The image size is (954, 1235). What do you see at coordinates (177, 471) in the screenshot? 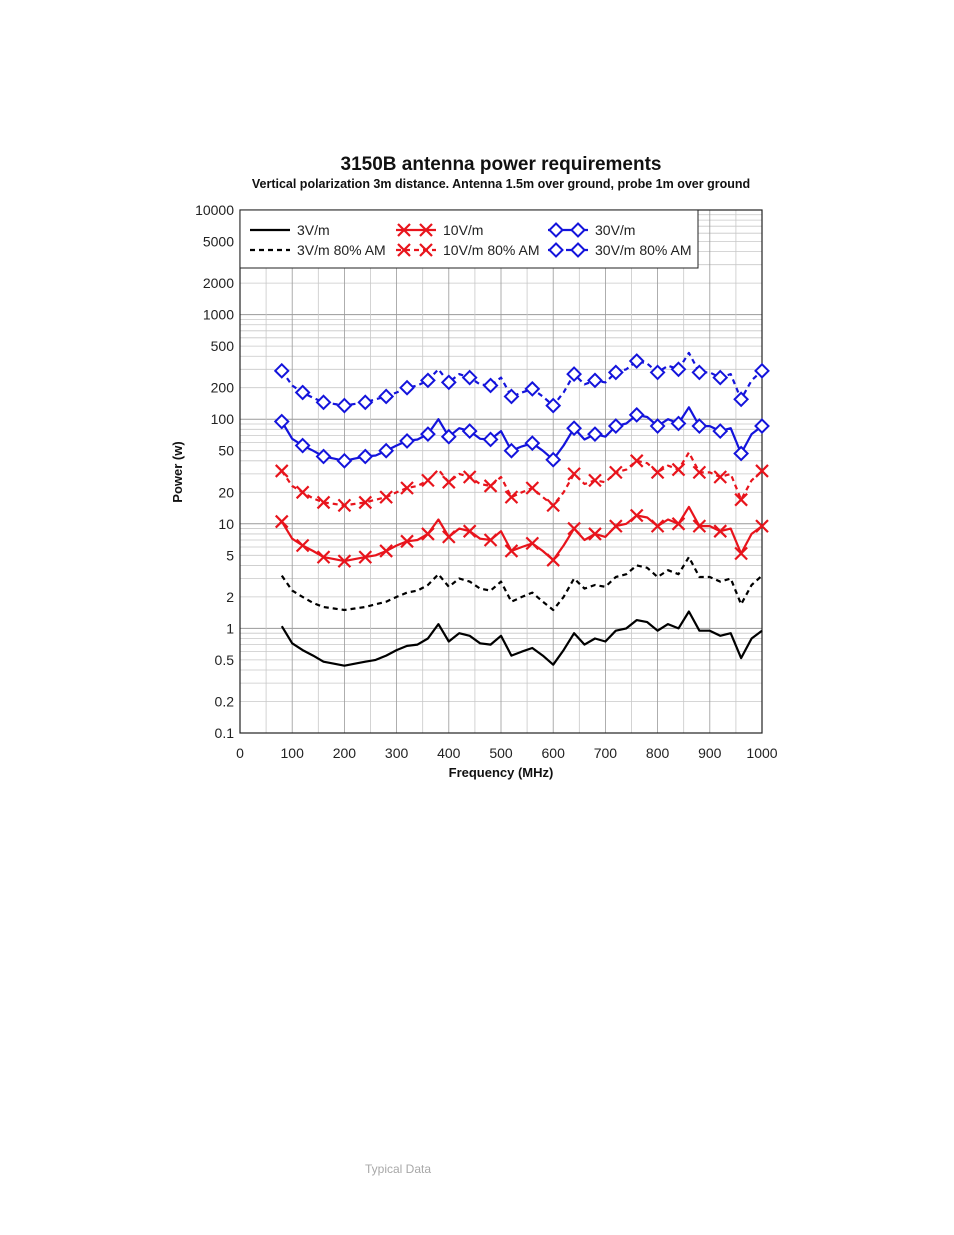
I see `y-axis-label: Power (w)` at bounding box center [177, 471].